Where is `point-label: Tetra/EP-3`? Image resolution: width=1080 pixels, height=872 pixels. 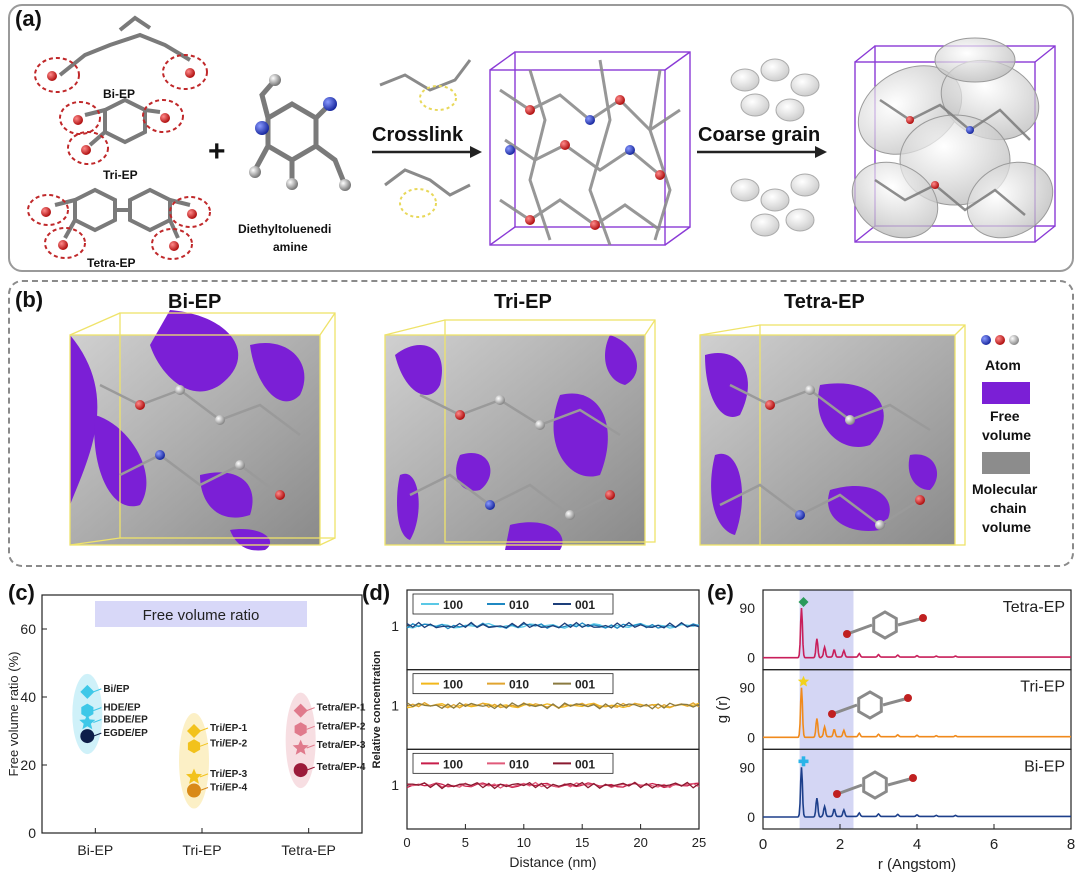 point-label: Tetra/EP-3 is located at coordinates (341, 745).